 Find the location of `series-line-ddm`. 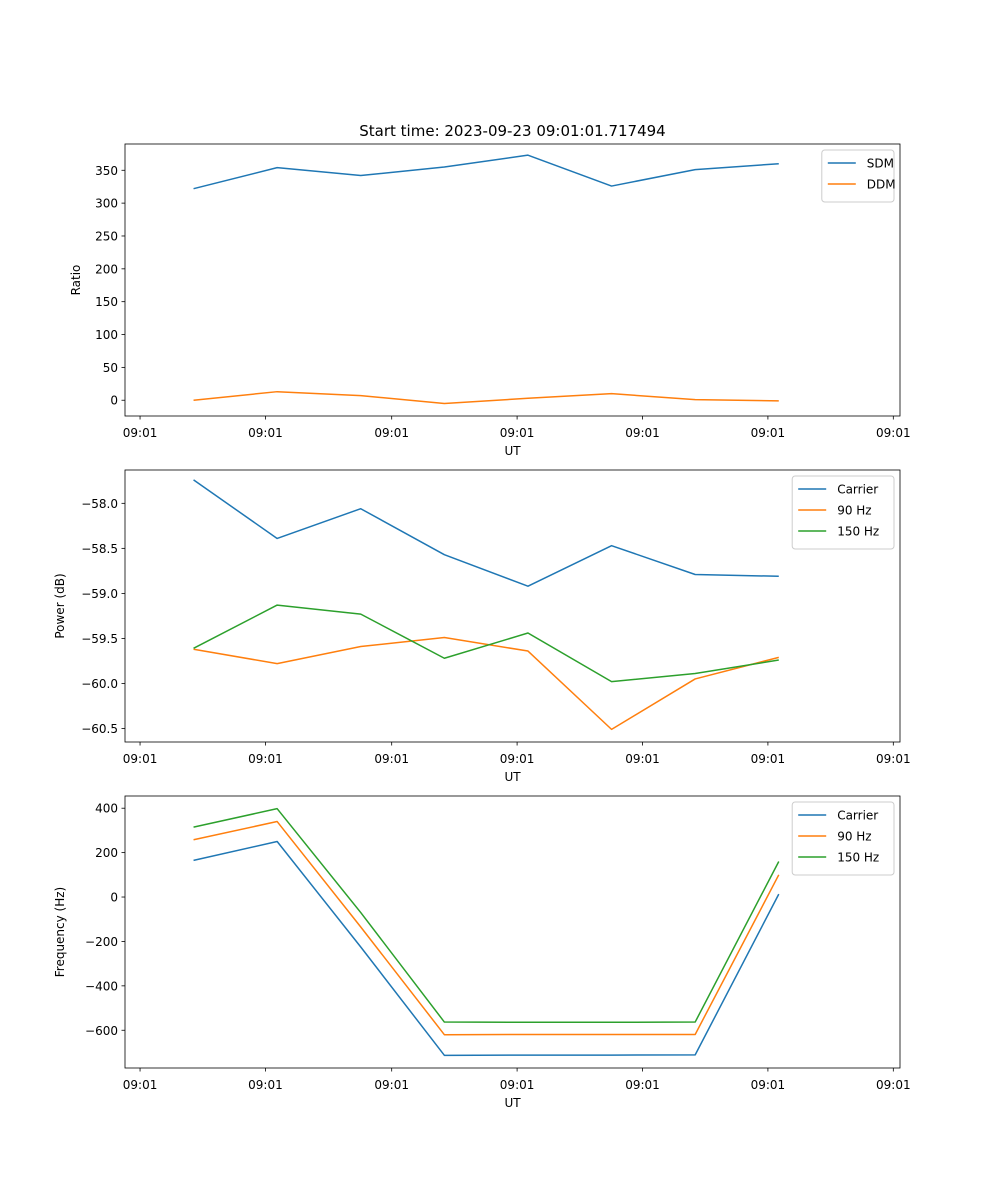

series-line-ddm is located at coordinates (486, 397).